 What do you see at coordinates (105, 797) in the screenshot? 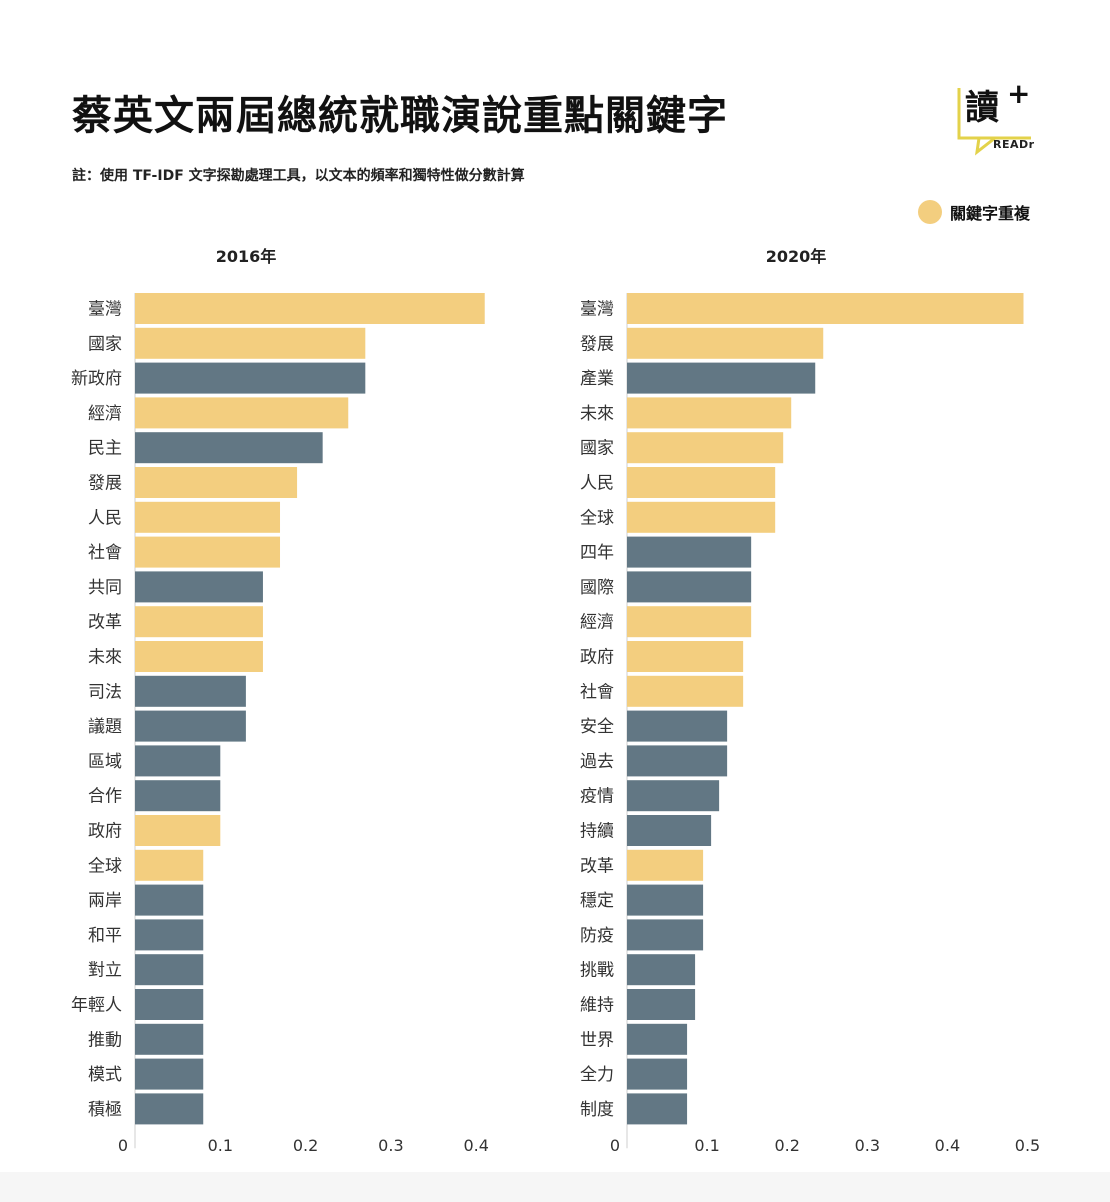
I see `category-label: 合作` at bounding box center [105, 797].